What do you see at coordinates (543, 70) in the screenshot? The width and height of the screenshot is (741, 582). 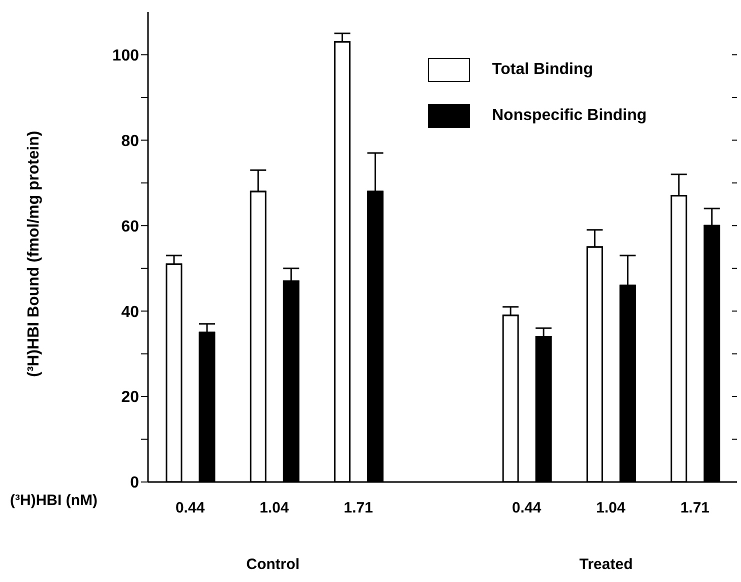 I see `legend-label: Total Binding` at bounding box center [543, 70].